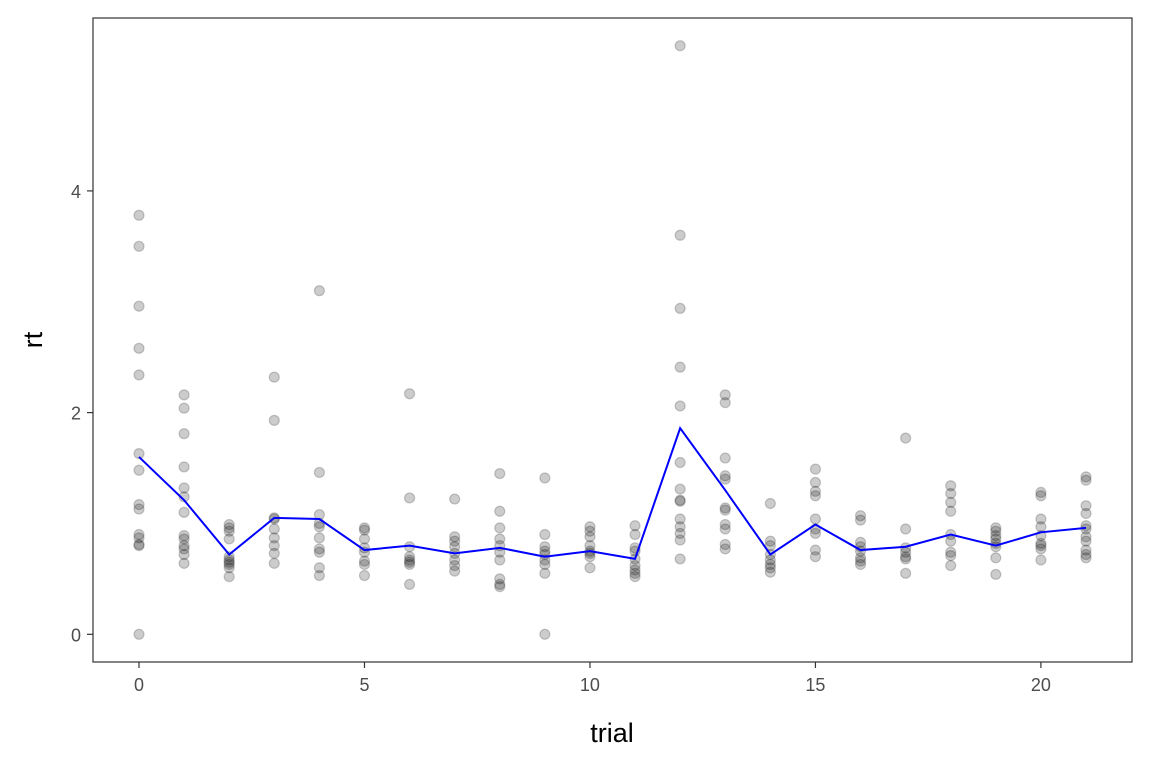 Image resolution: width=1152 pixels, height=768 pixels. What do you see at coordinates (33, 339) in the screenshot?
I see `y-axis-title: rt` at bounding box center [33, 339].